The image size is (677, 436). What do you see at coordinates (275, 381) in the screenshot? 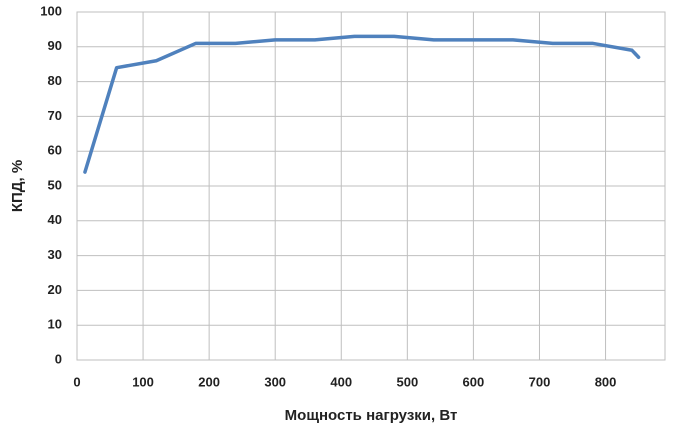
I see `x-tick-label: 300` at bounding box center [275, 381].